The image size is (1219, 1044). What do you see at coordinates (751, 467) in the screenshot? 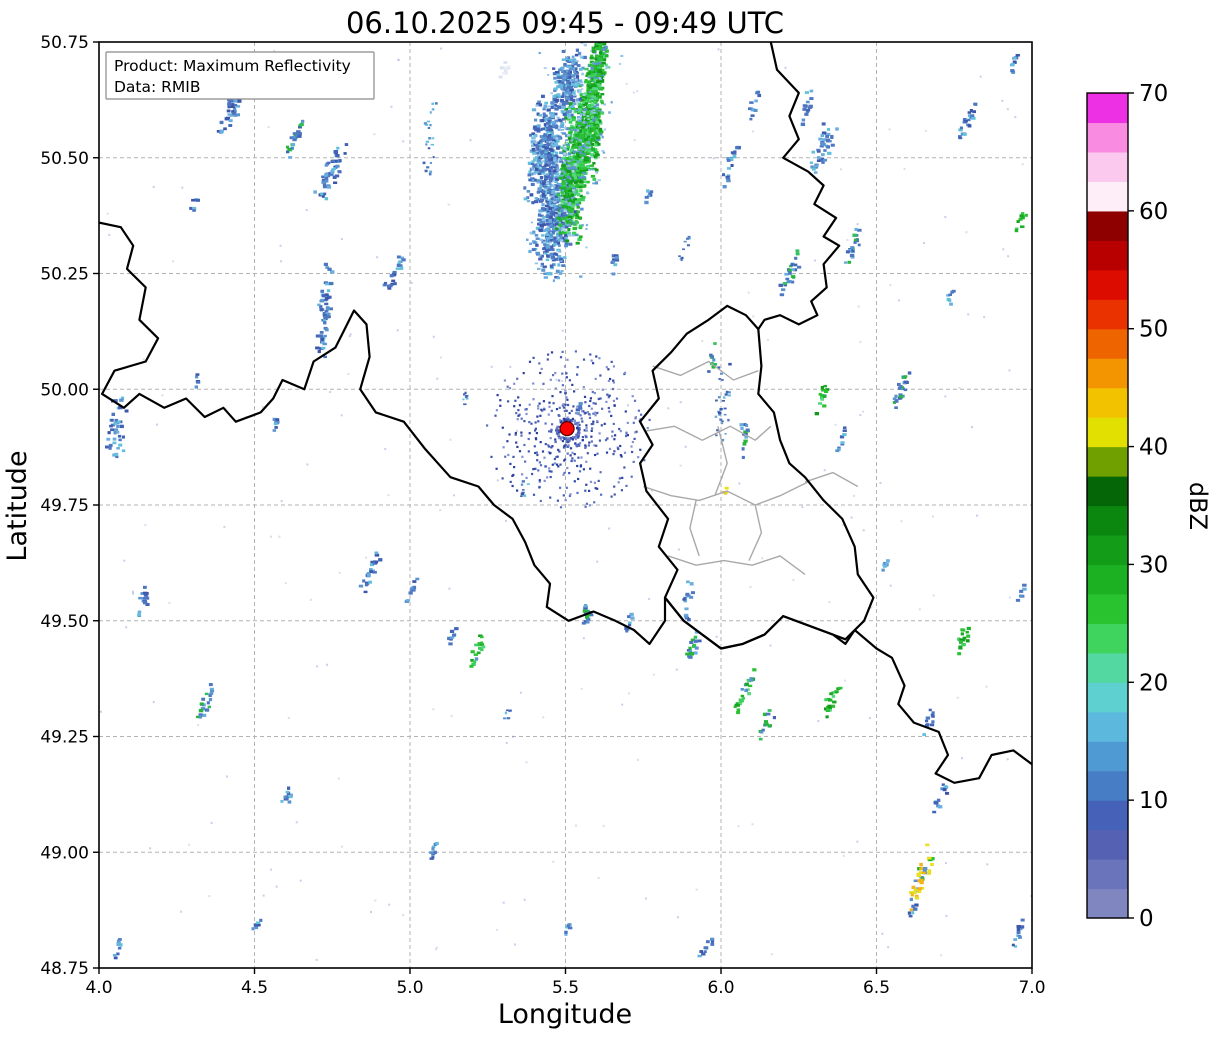
I see `district-borders-layer` at bounding box center [751, 467].